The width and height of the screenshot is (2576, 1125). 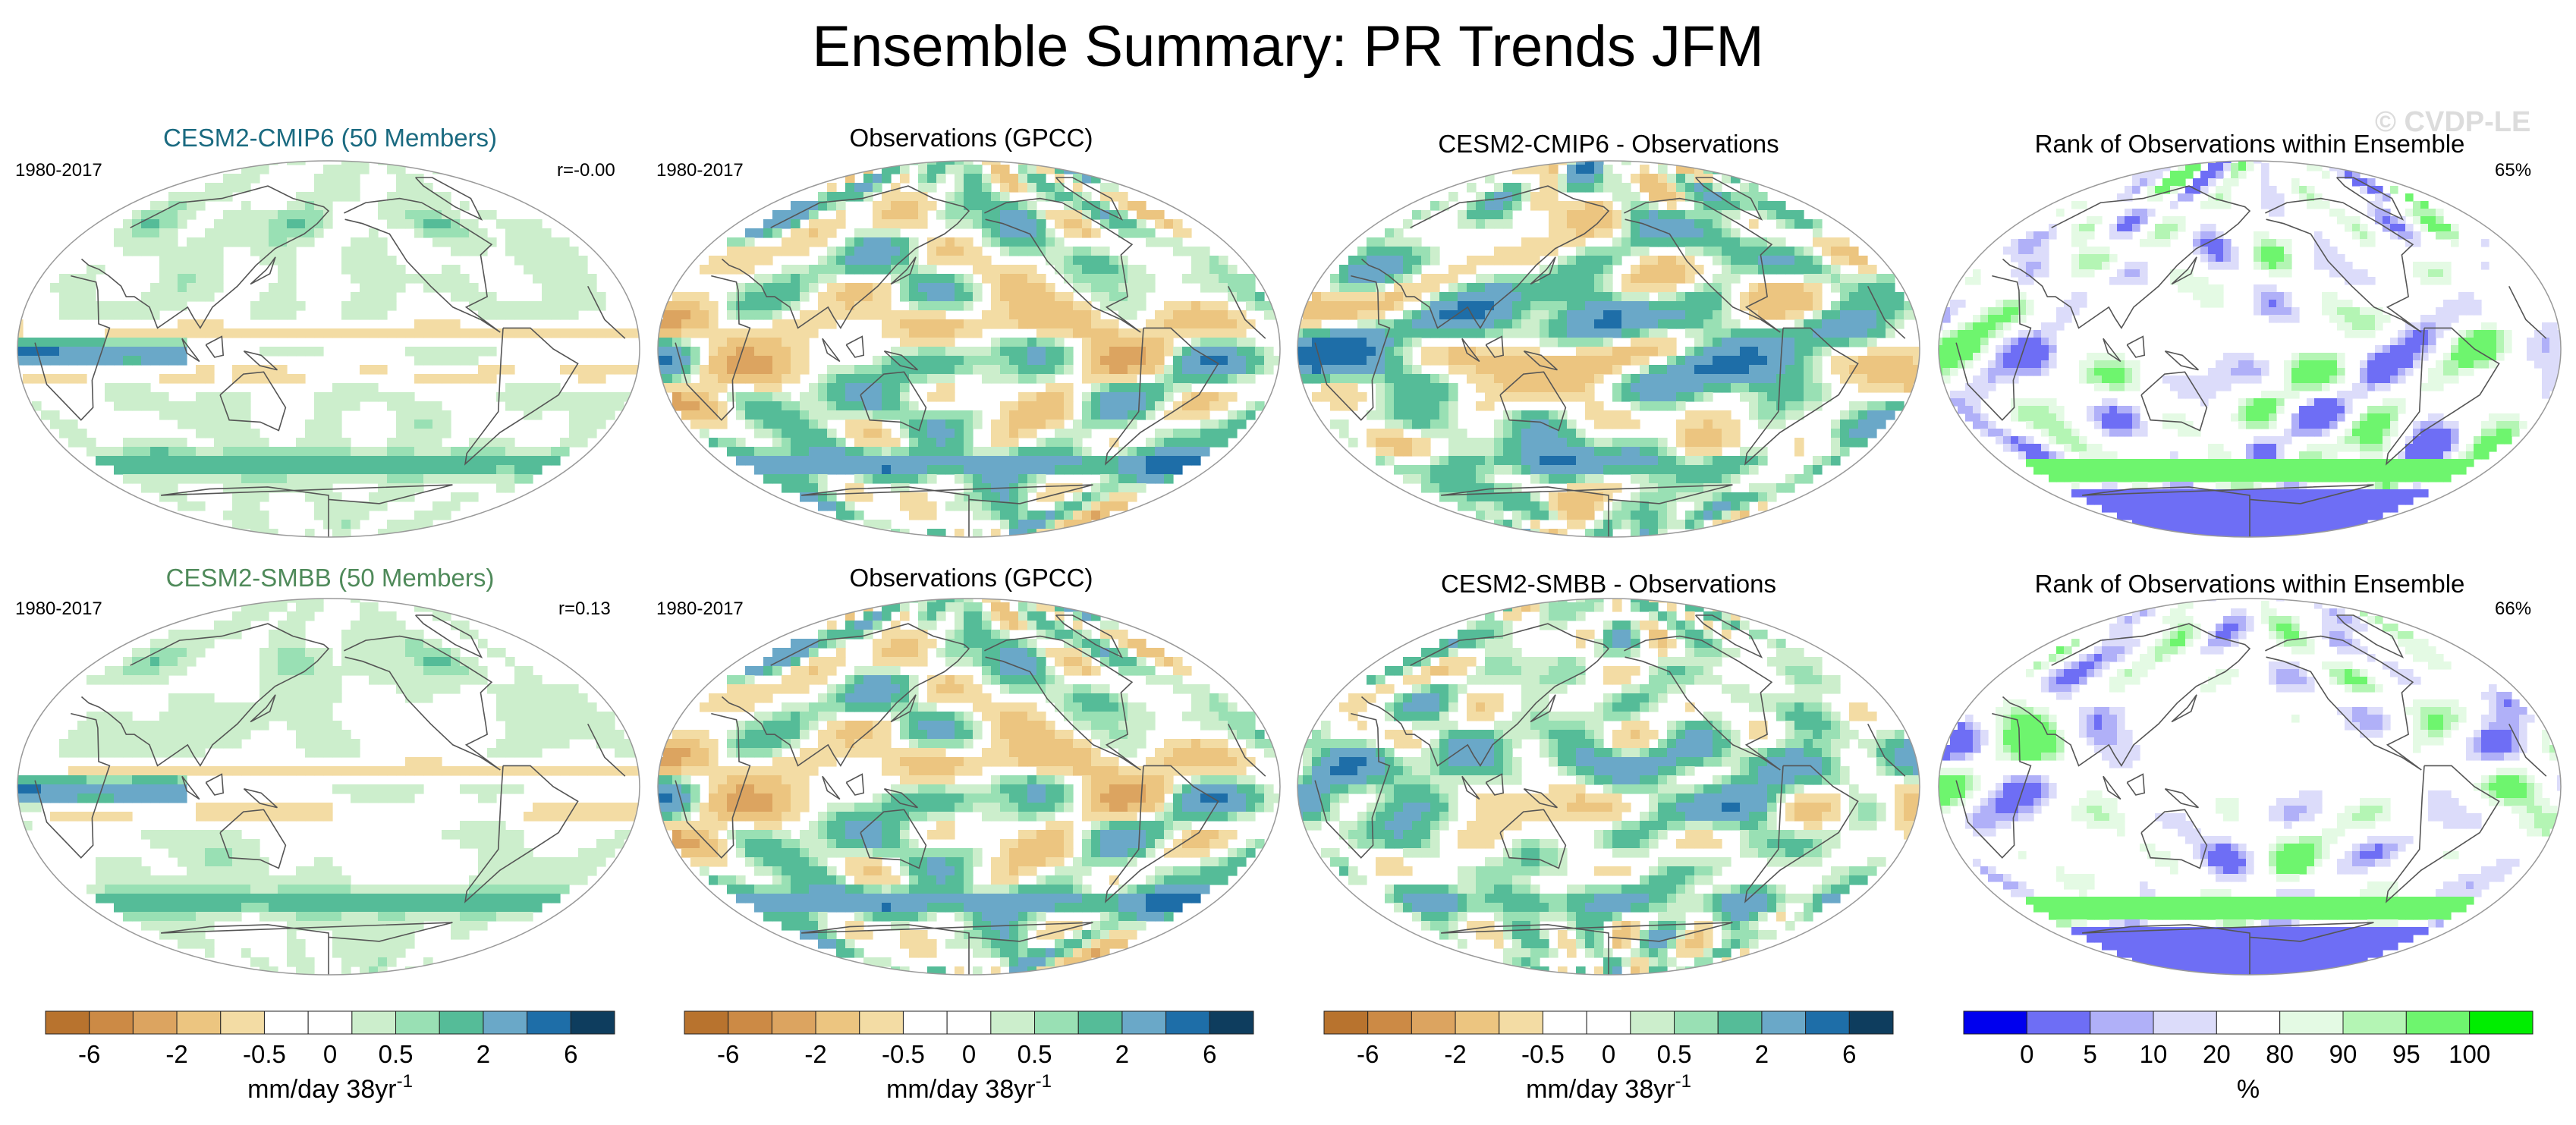 I want to click on panel-period-r2c1: 1980-2017, so click(x=58, y=609).